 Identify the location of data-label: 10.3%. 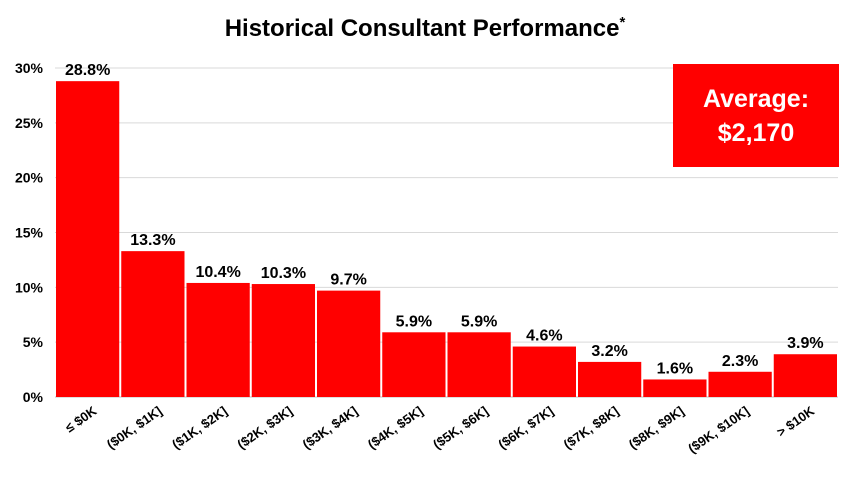
(283, 273).